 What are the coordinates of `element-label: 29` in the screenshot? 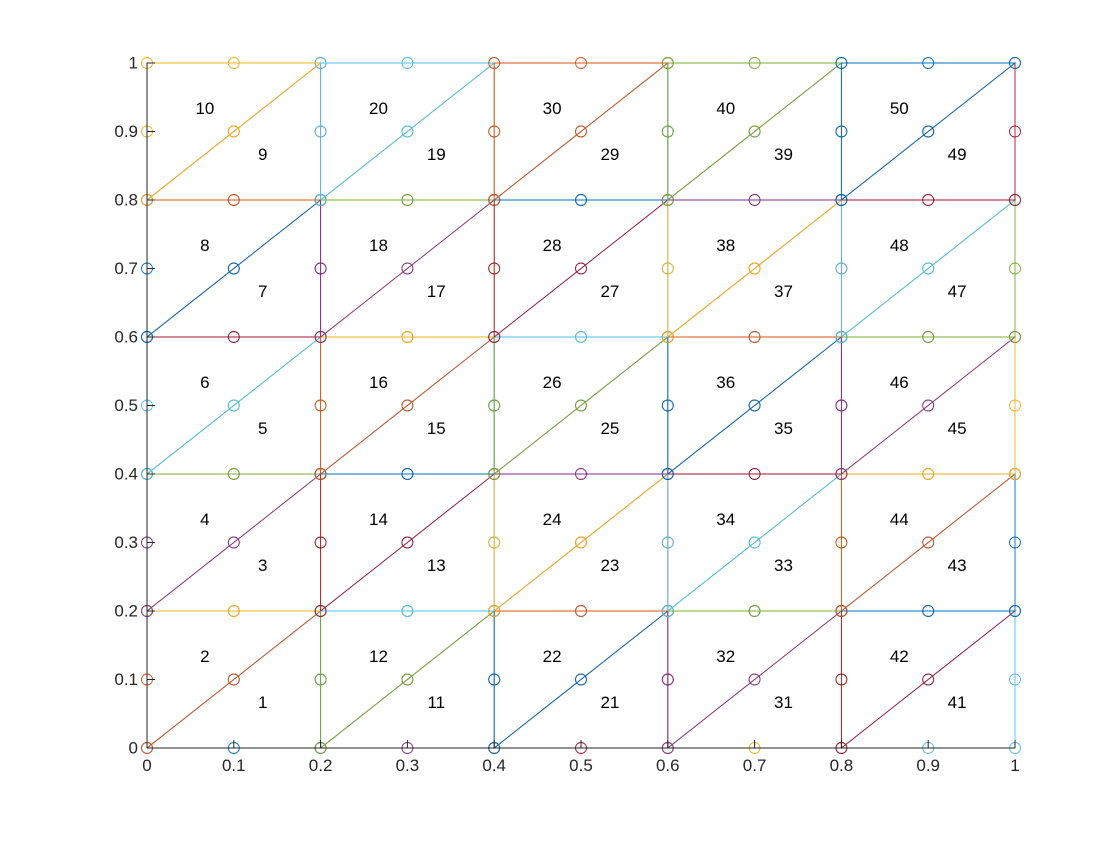 It's located at (609, 154).